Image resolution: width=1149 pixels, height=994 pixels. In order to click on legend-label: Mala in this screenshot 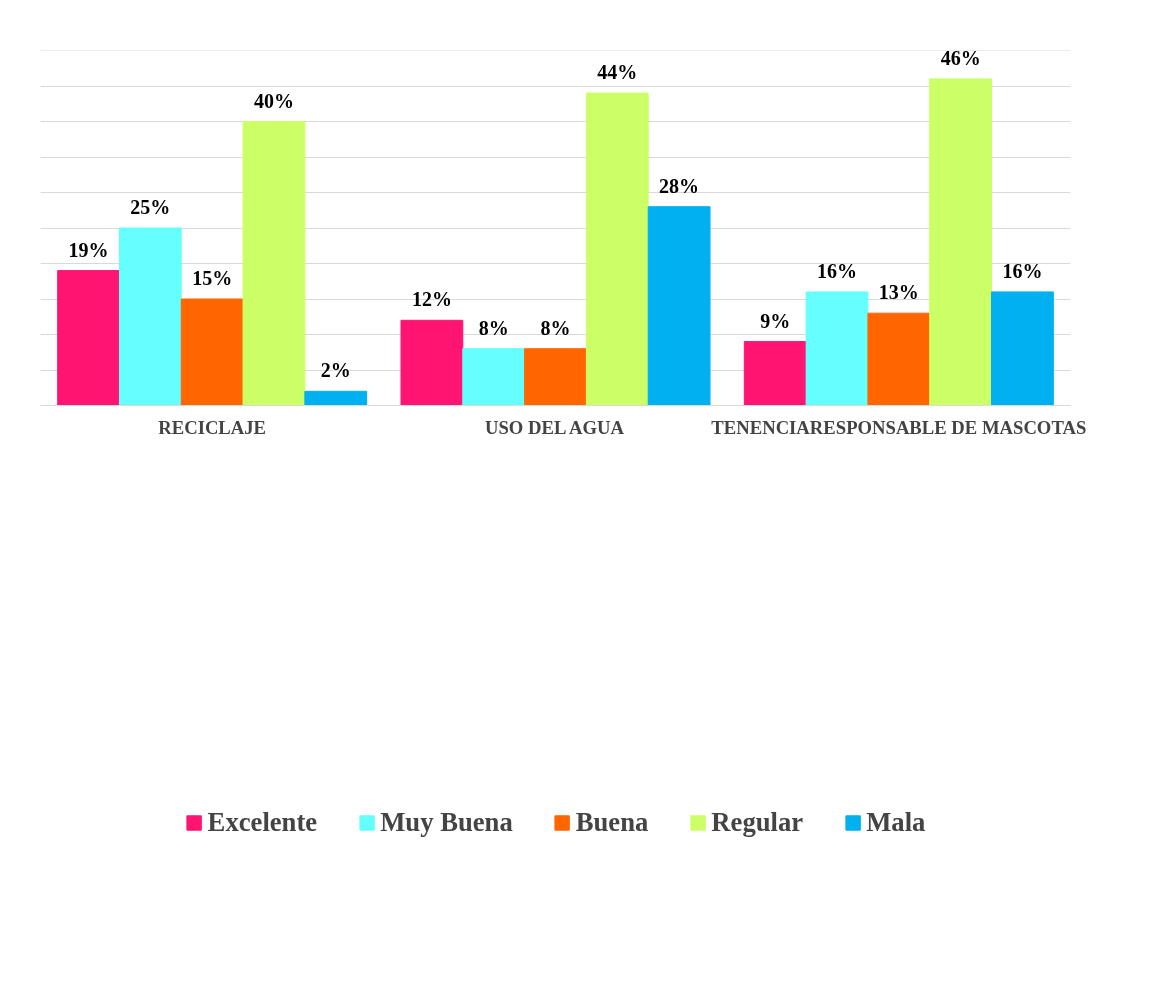, I will do `click(896, 822)`.